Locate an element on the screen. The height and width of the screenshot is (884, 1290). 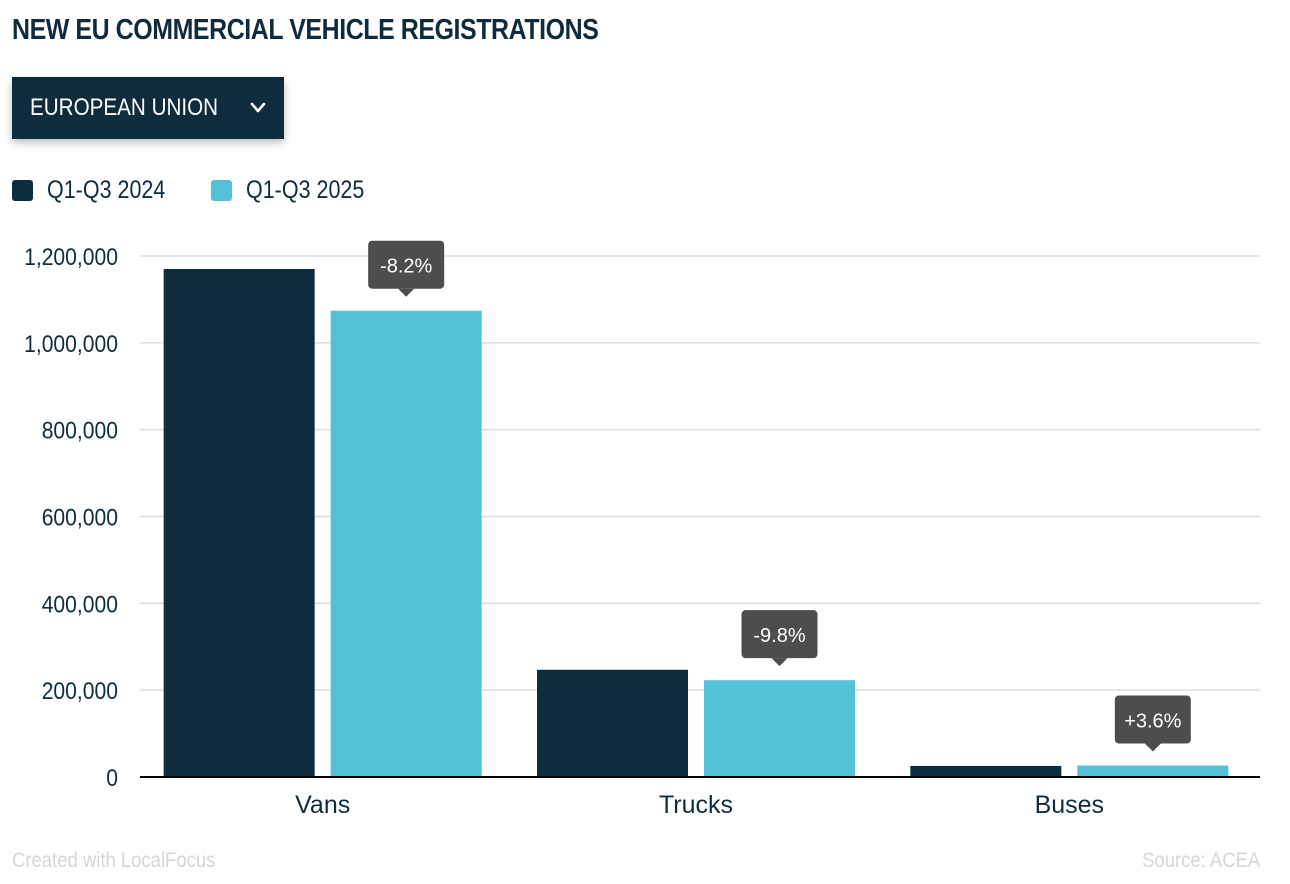
change-annotation: -9.8% is located at coordinates (779, 638).